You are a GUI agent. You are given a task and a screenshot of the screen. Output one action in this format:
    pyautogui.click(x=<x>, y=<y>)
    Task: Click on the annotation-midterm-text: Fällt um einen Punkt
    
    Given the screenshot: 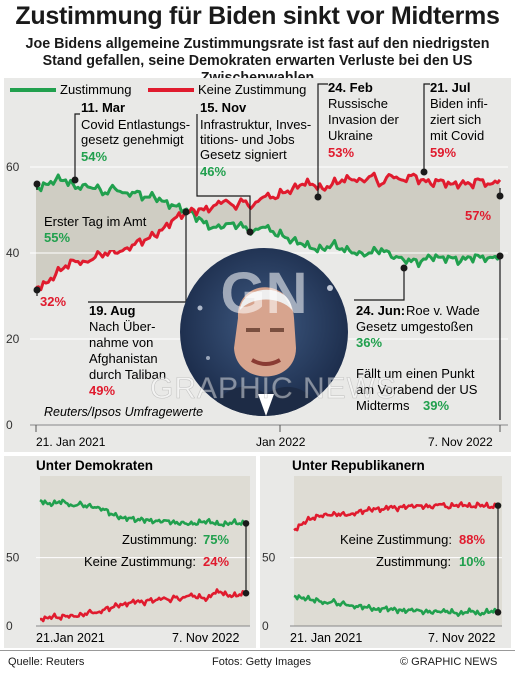 What is the action you would take?
    pyautogui.click(x=415, y=373)
    